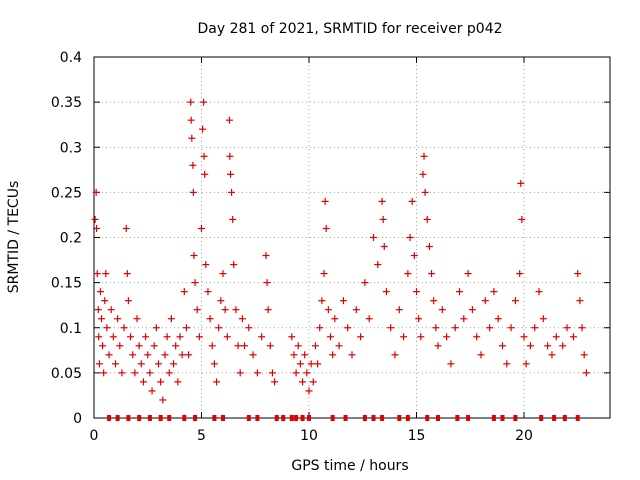 This screenshot has width=640, height=480. What do you see at coordinates (66, 193) in the screenshot?
I see `y-tick-label: 0.25` at bounding box center [66, 193].